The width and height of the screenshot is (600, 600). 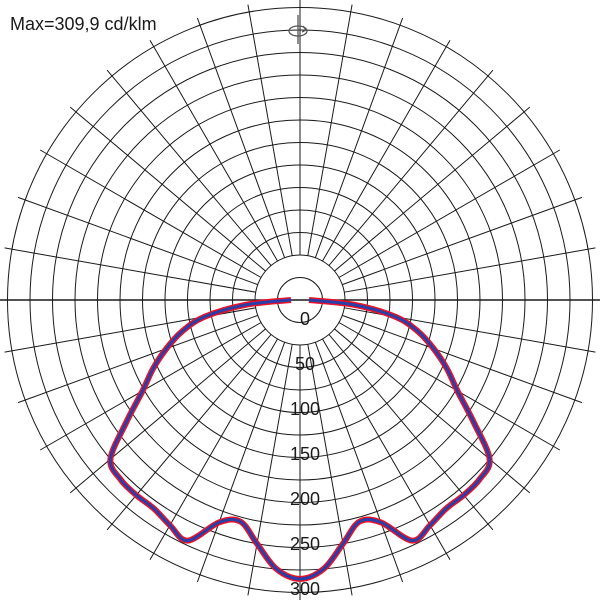 I want to click on radial-tick-labels: 0 50 100 150 200 250 300, so click(x=305, y=454).